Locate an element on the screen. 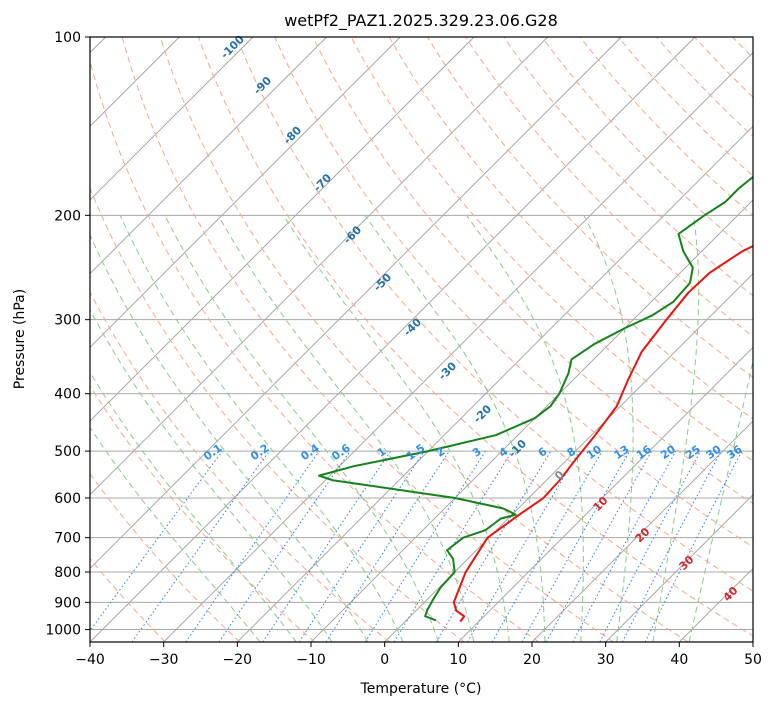 The height and width of the screenshot is (708, 775). x-tick-label: −10 is located at coordinates (311, 660).